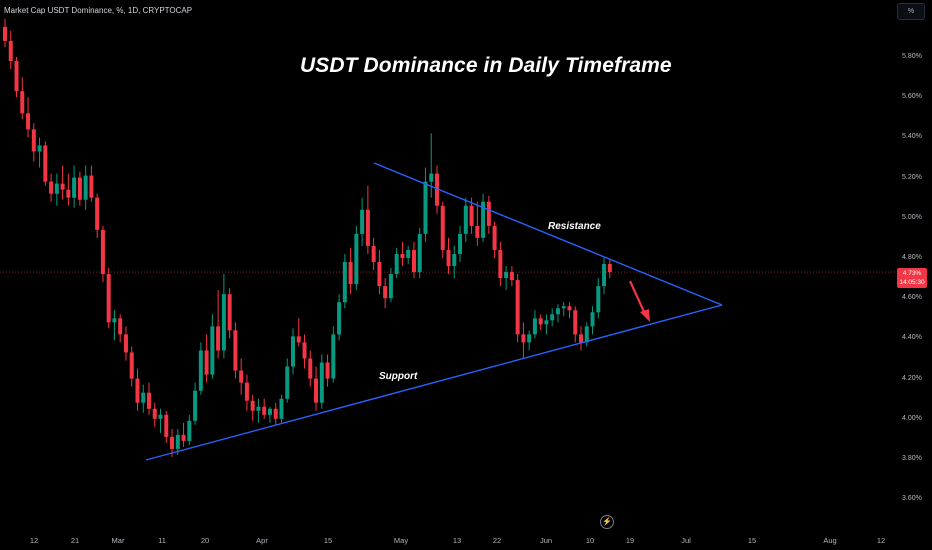  I want to click on resistance-trendline, so click(548, 234).